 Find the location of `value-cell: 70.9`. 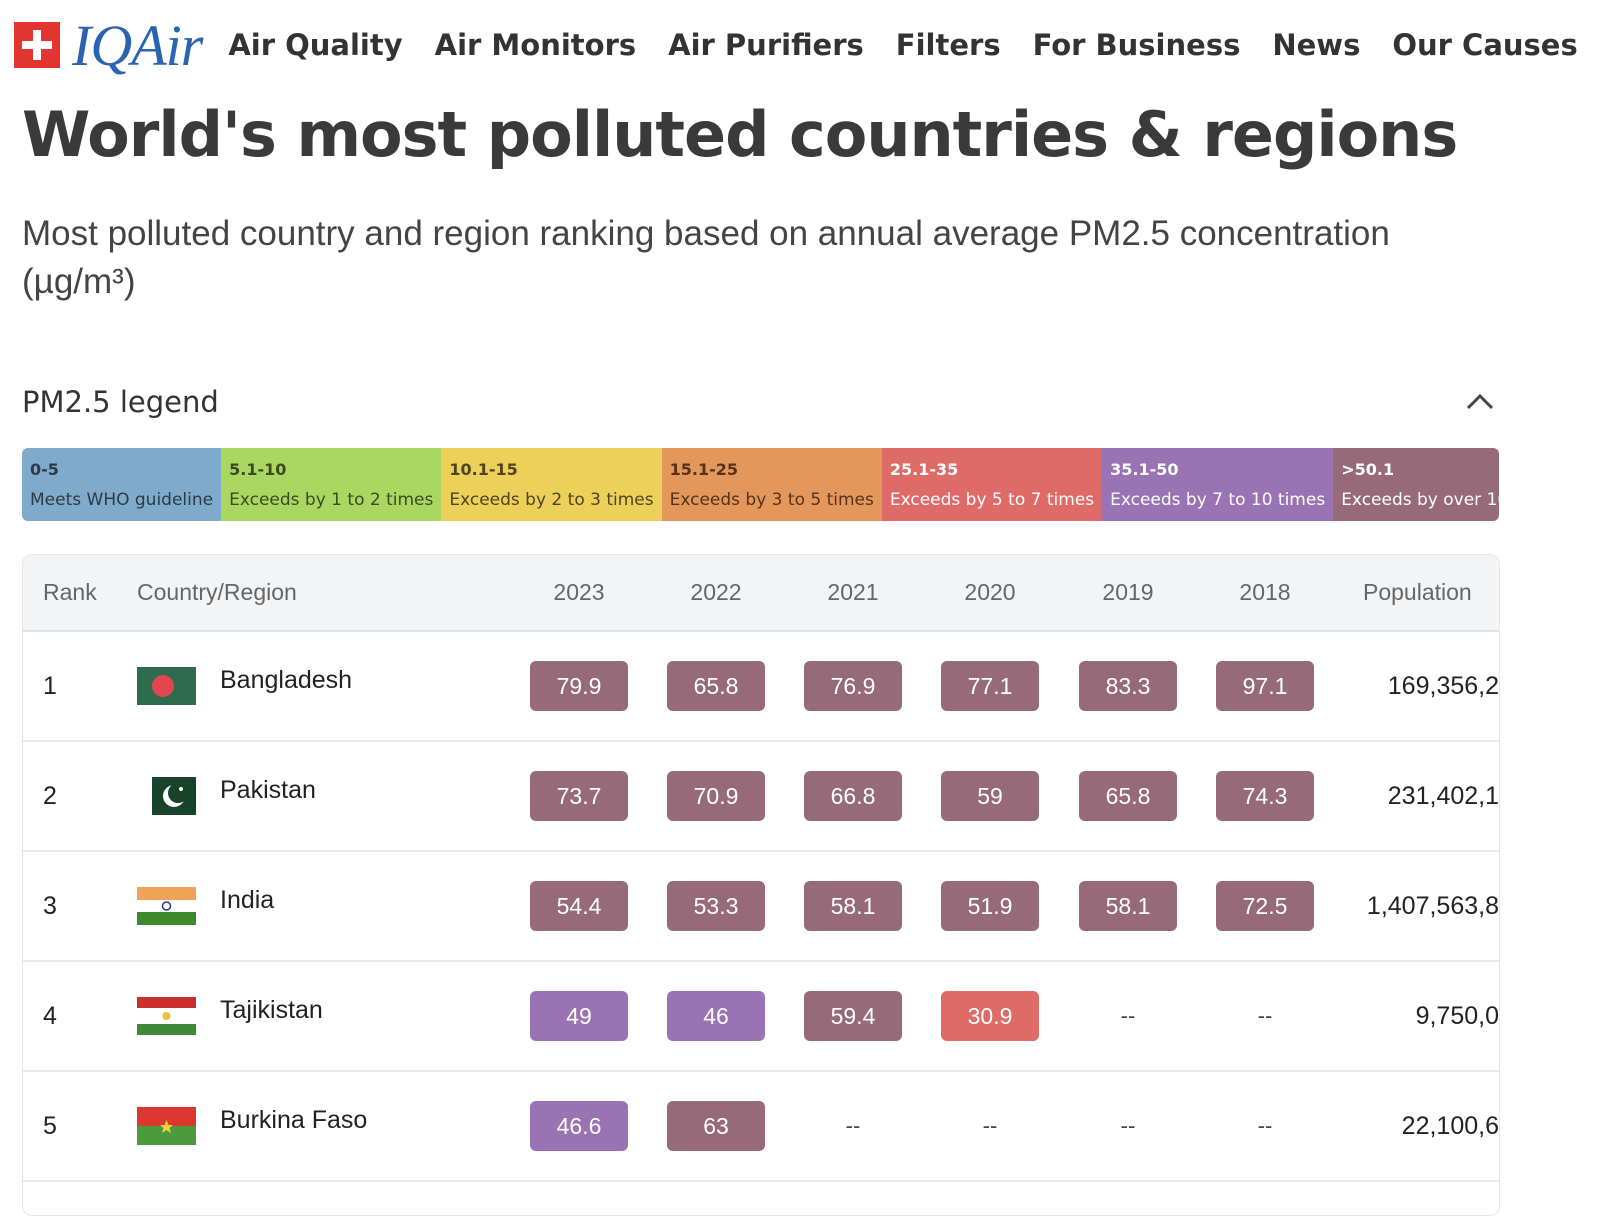

value-cell: 70.9 is located at coordinates (716, 796).